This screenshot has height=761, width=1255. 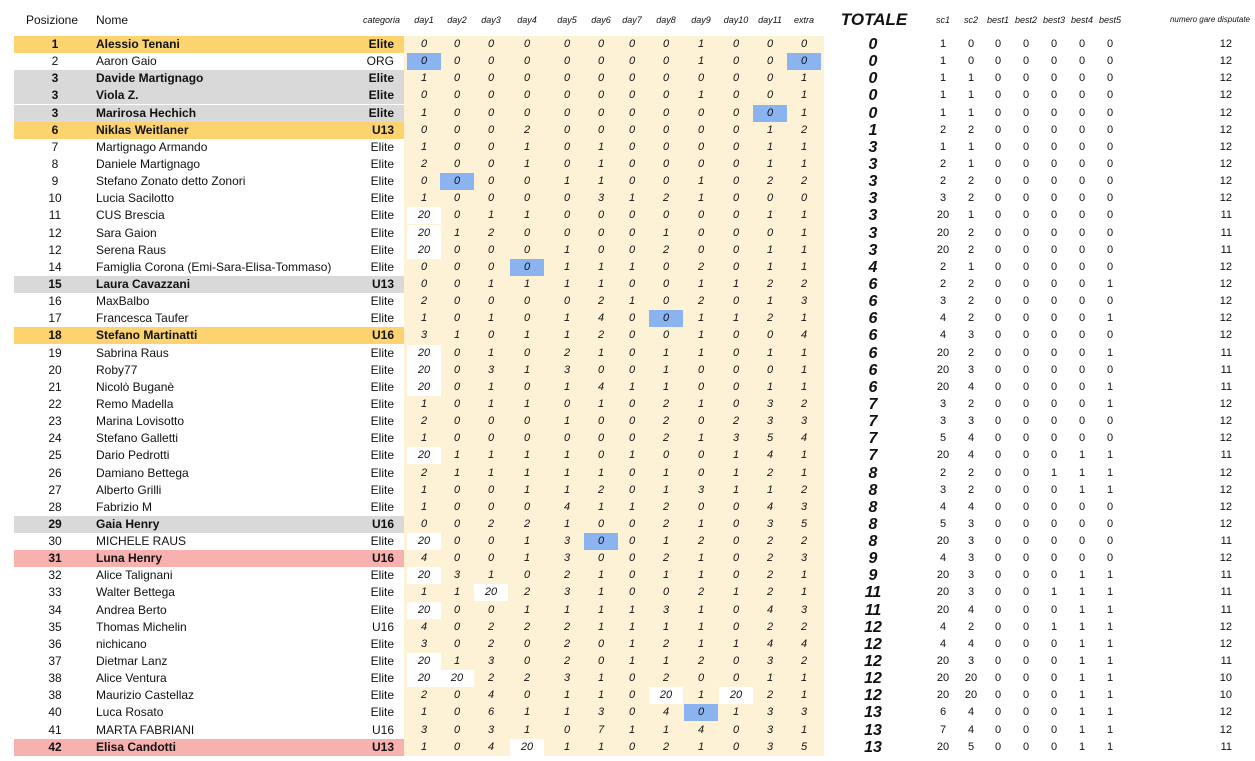 I want to click on row-total: 6, so click(x=873, y=370).